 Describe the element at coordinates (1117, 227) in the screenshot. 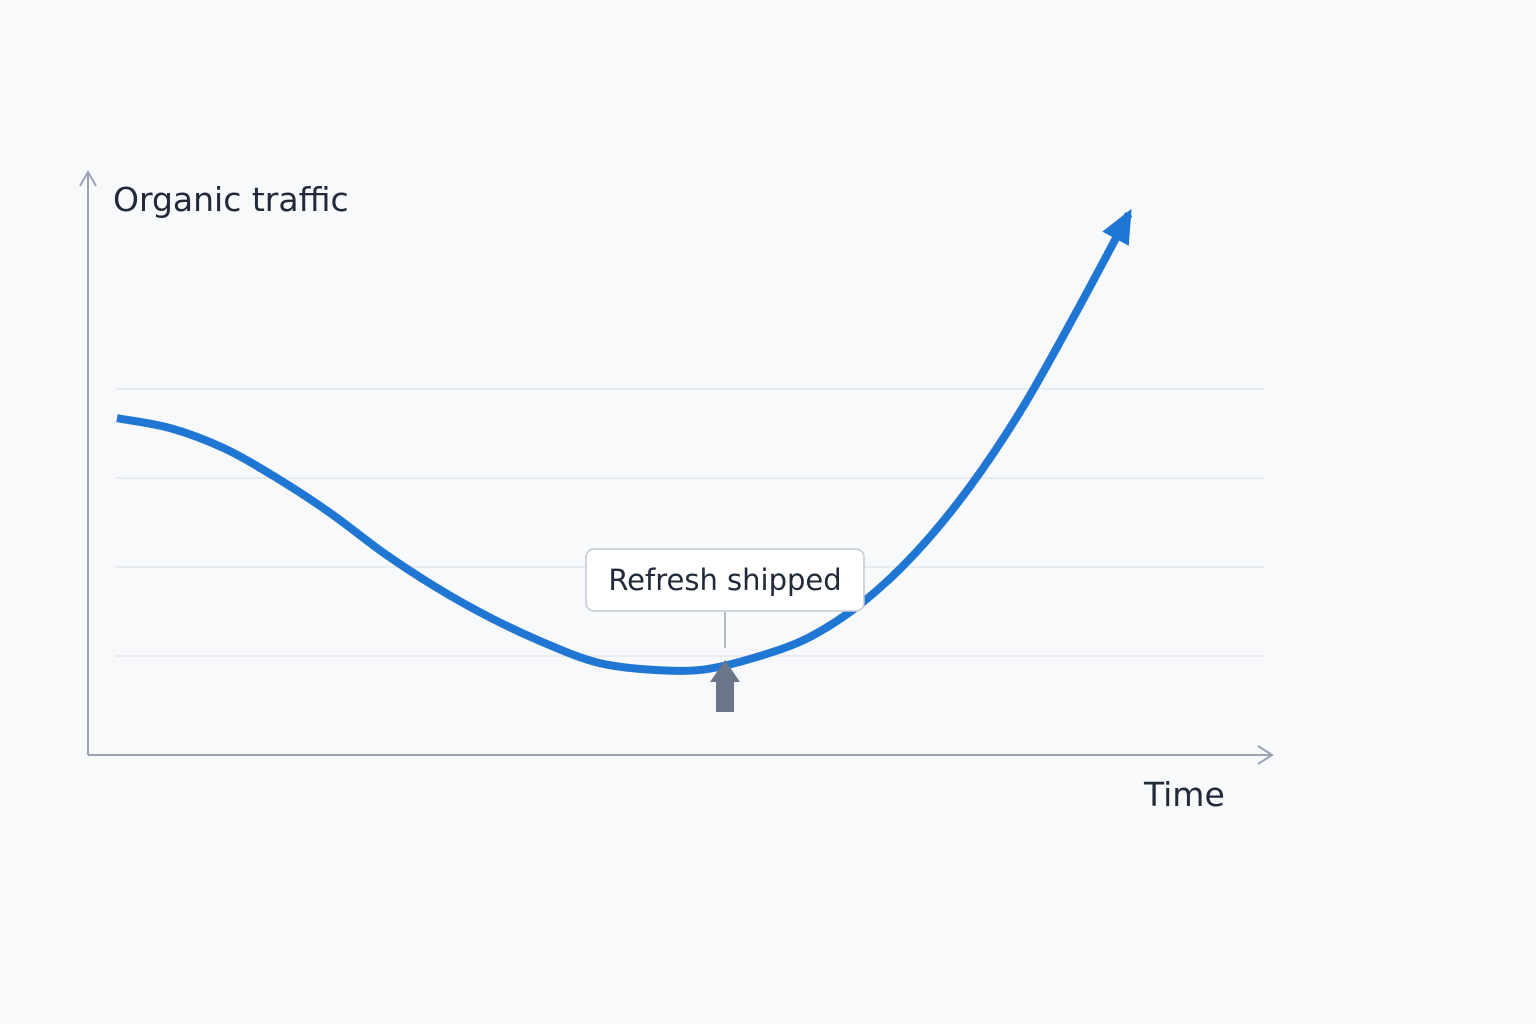

I see `series-end-arrowhead` at that location.